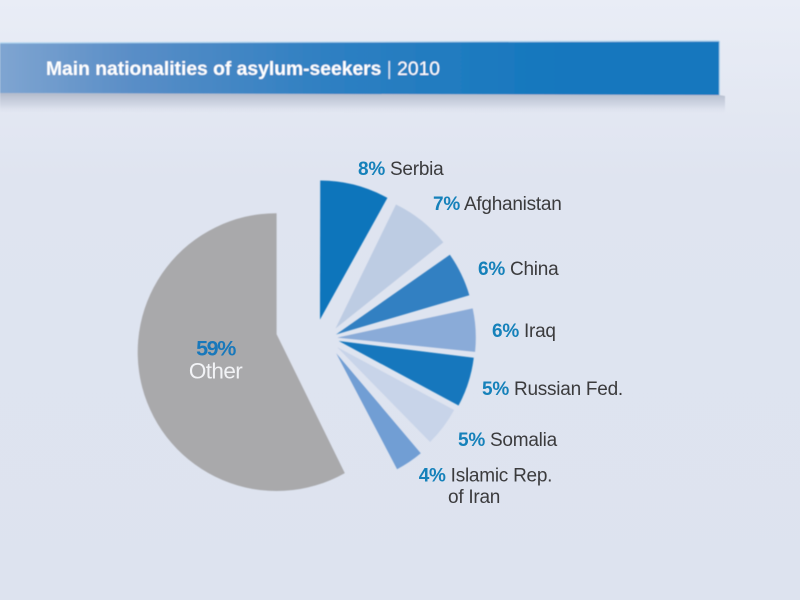  What do you see at coordinates (216, 349) in the screenshot?
I see `svg-text: 59%` at bounding box center [216, 349].